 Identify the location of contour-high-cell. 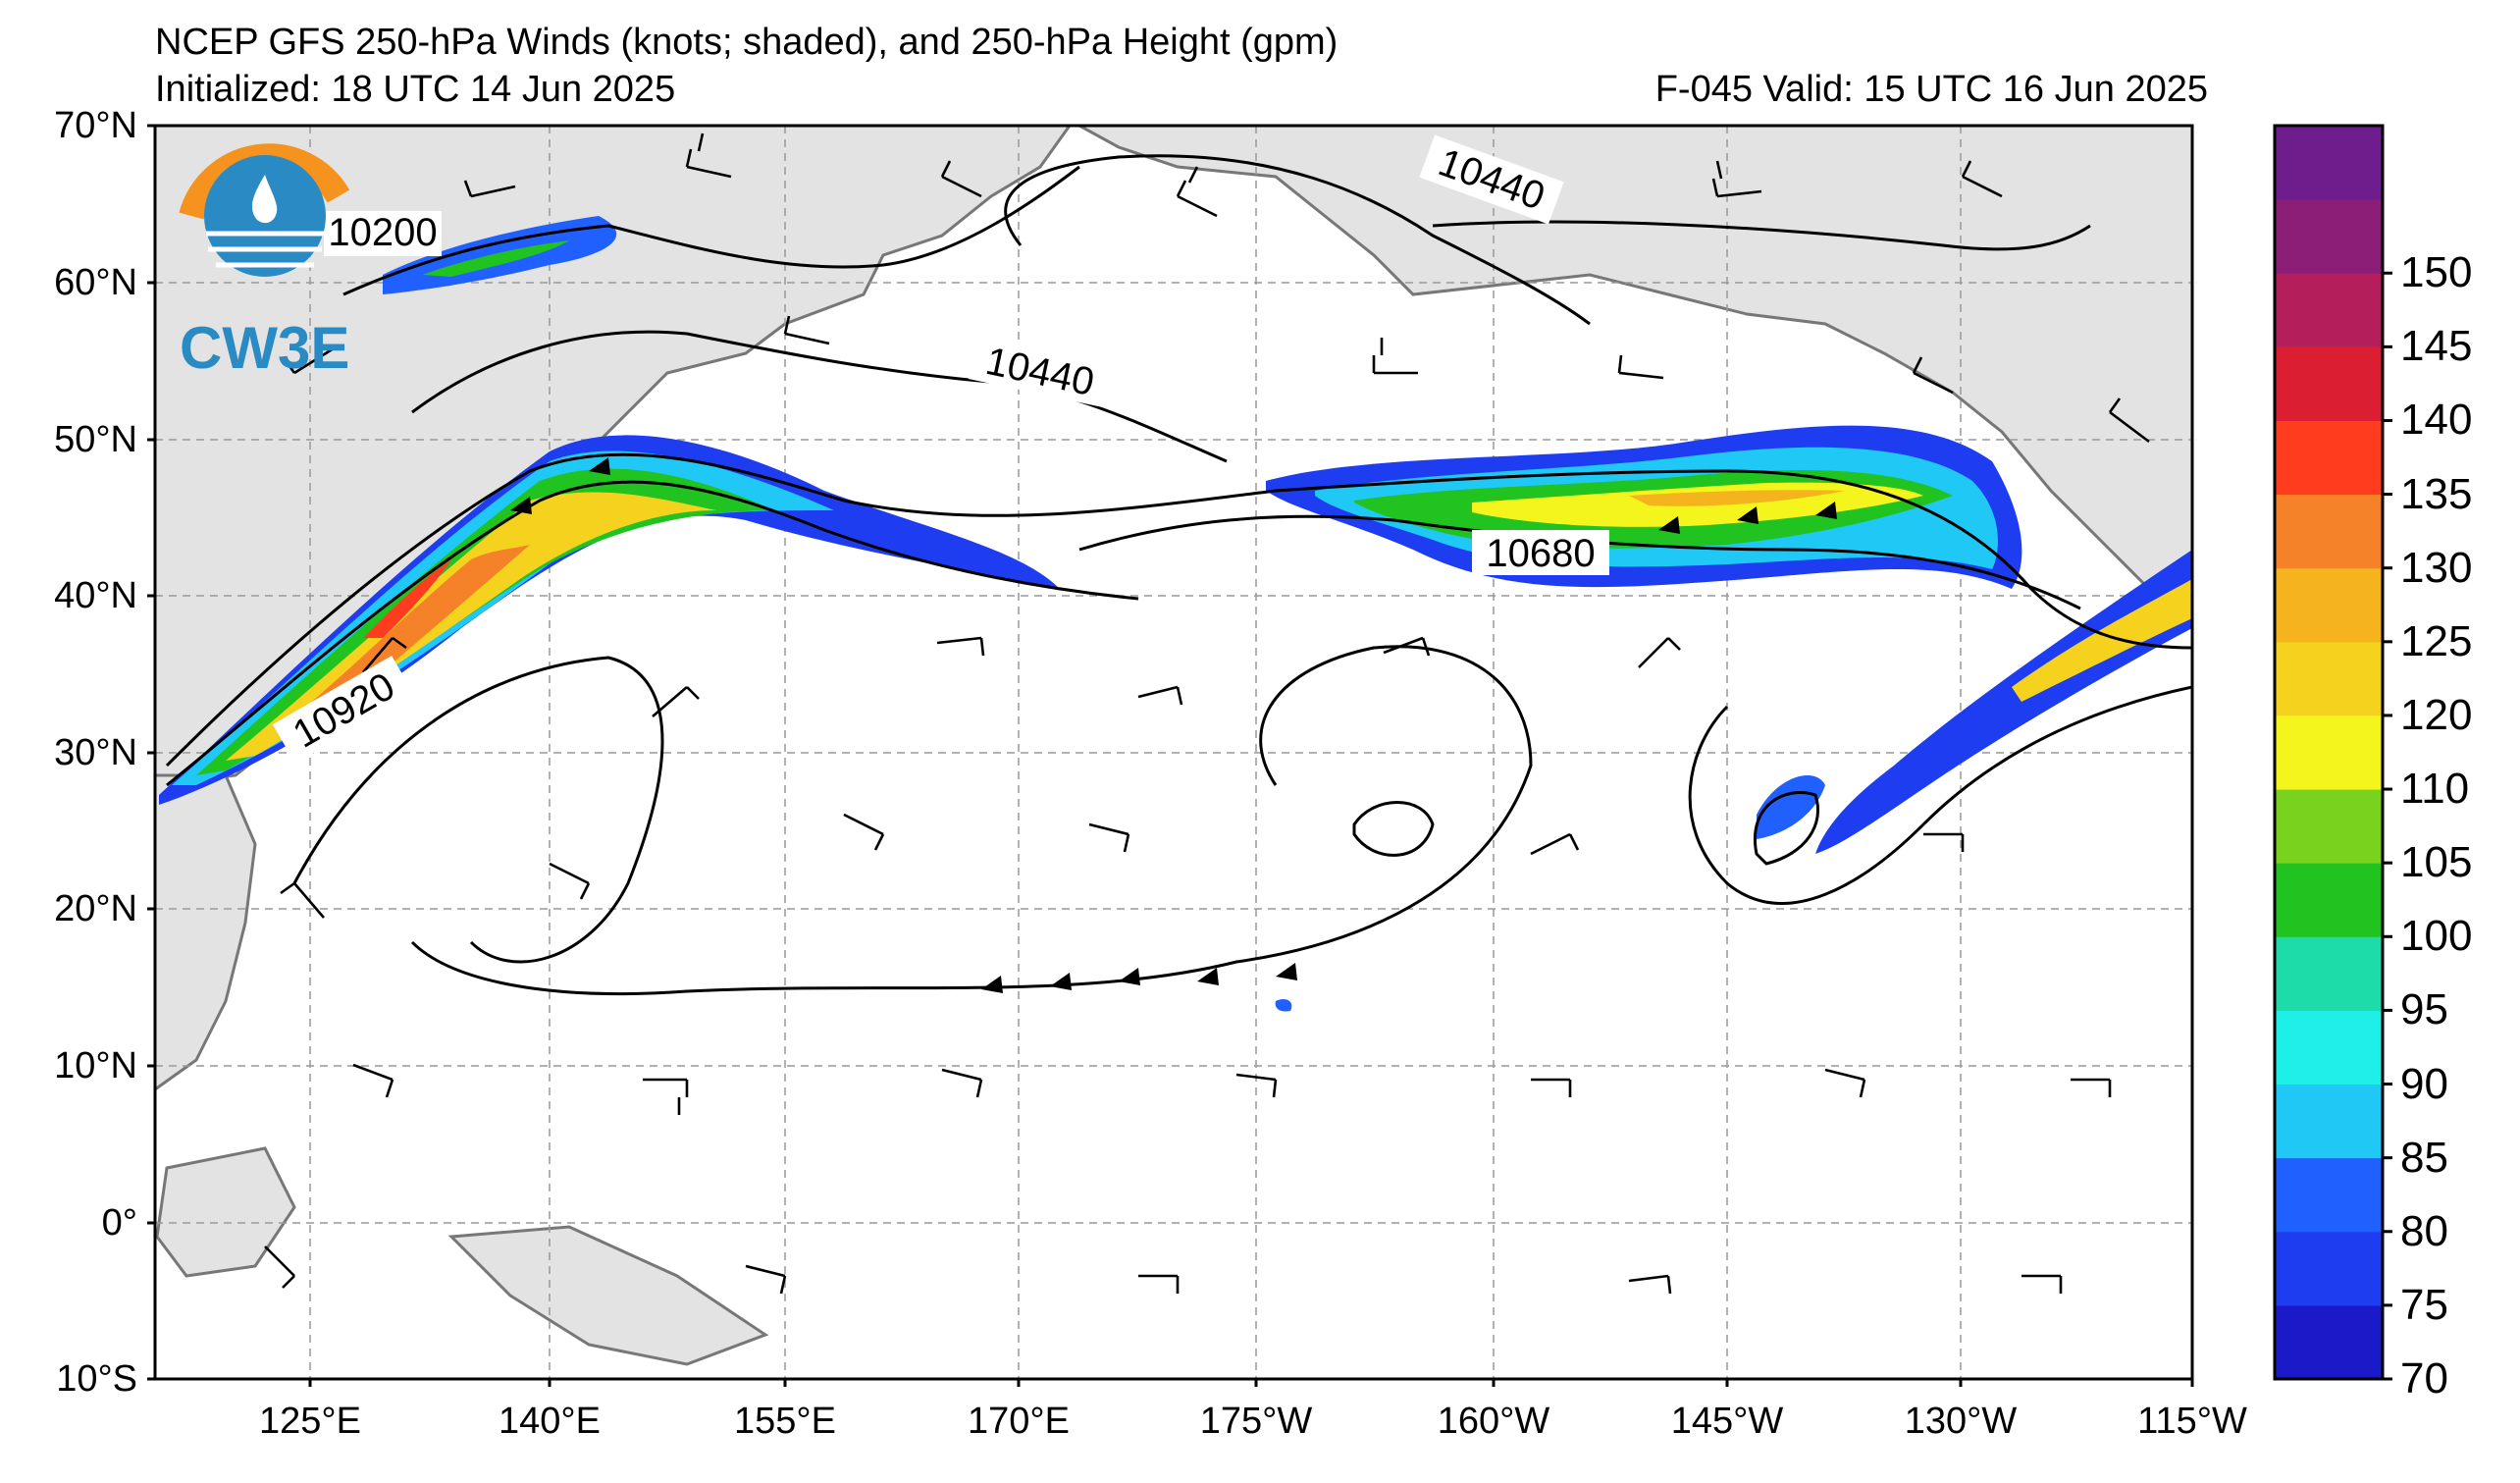
(1393, 829).